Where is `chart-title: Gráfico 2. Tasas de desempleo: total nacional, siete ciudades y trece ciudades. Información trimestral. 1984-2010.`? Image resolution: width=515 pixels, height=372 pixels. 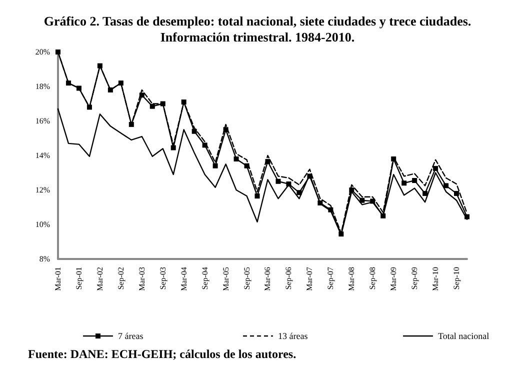
chart-title: Gráfico 2. Tasas de desempleo: total nacional, siete ciudades y trece ciudades. Información trimestral. 1984-2010. is located at coordinates (258, 29).